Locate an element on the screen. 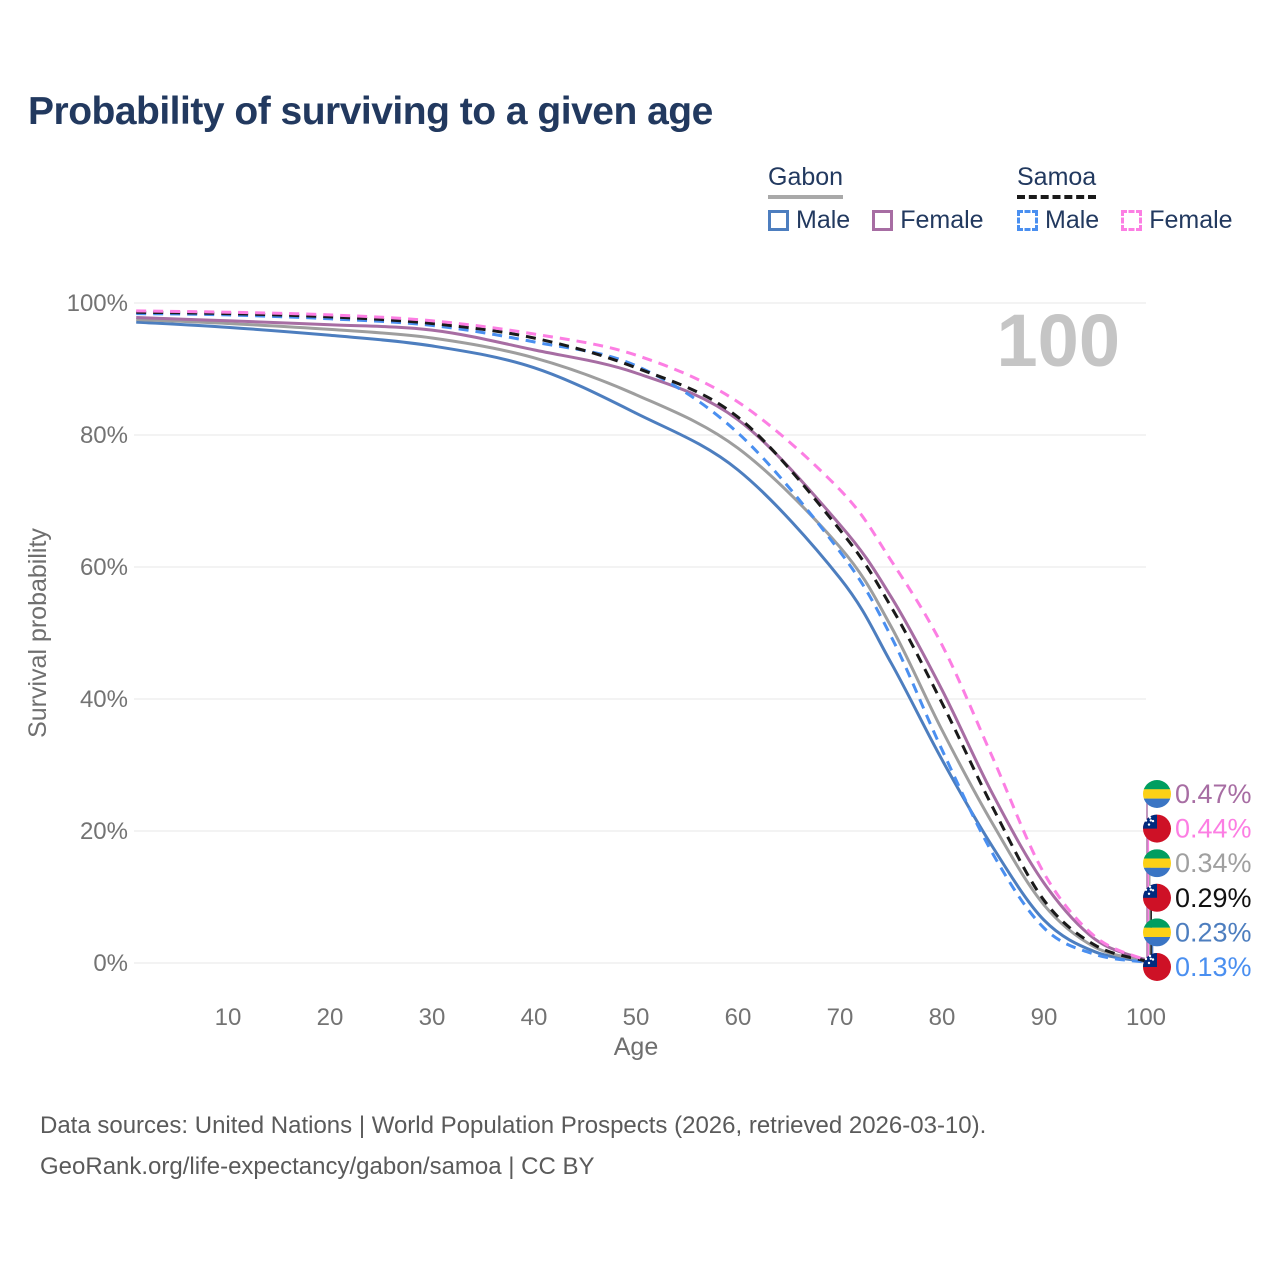  legend-swatch-samoa-female is located at coordinates (1132, 220).